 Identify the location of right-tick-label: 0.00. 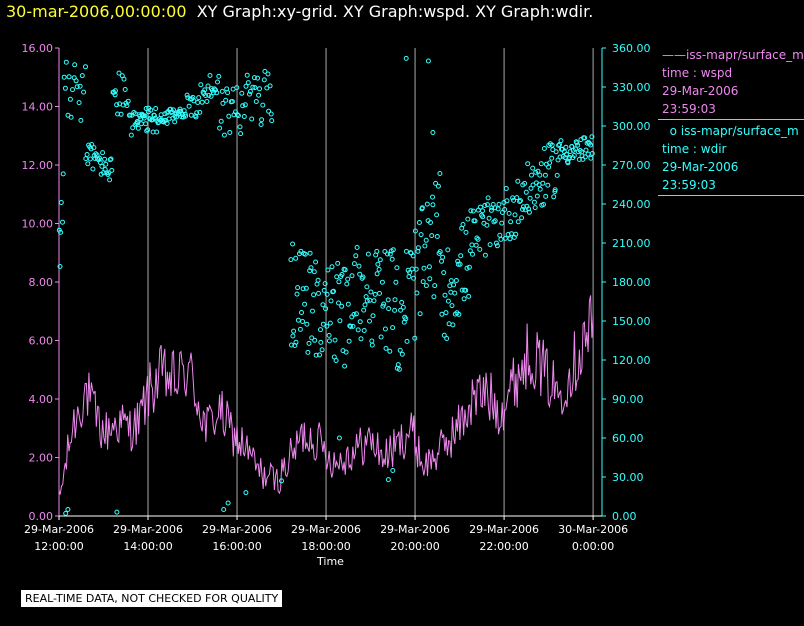
(624, 516).